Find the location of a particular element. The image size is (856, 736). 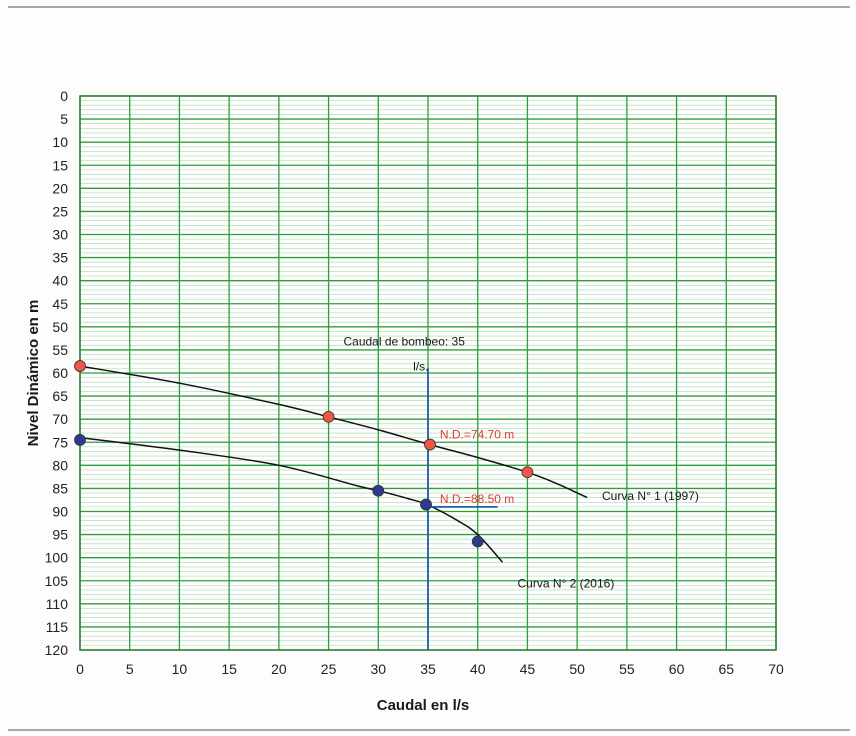

y-tick-label: 85 is located at coordinates (60, 488).